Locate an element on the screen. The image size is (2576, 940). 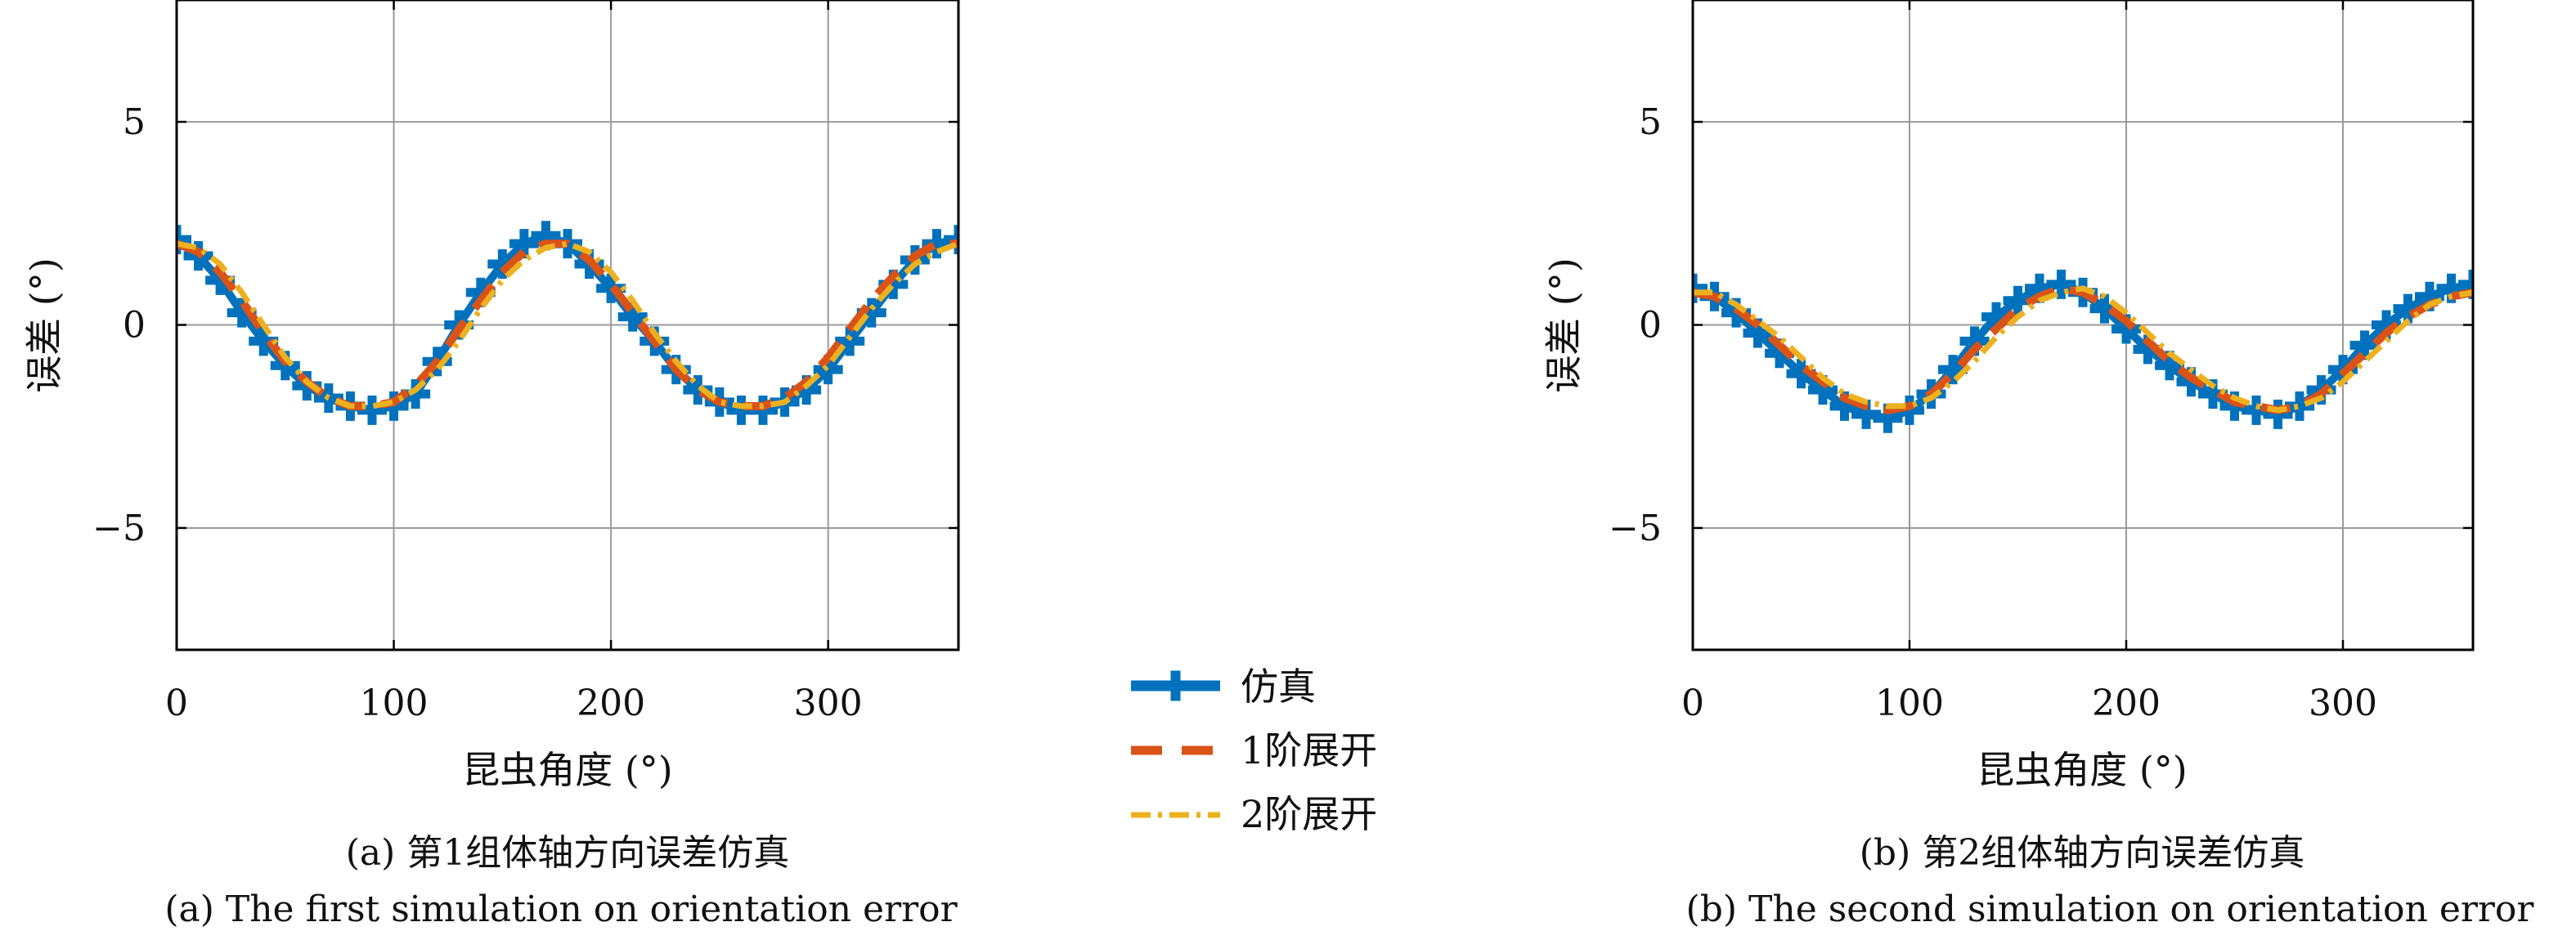
legend-label-simulation: 仿真 is located at coordinates (1278, 687).